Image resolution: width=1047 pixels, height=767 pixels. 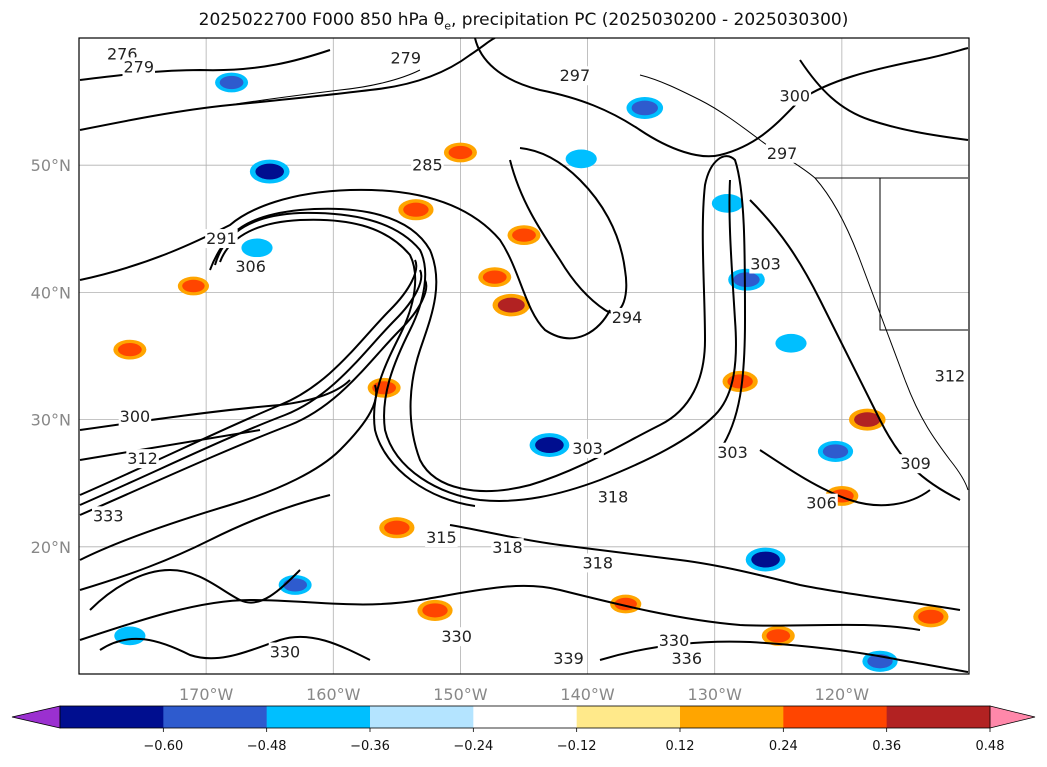 I want to click on colorbar-extend-low, so click(x=36, y=717).